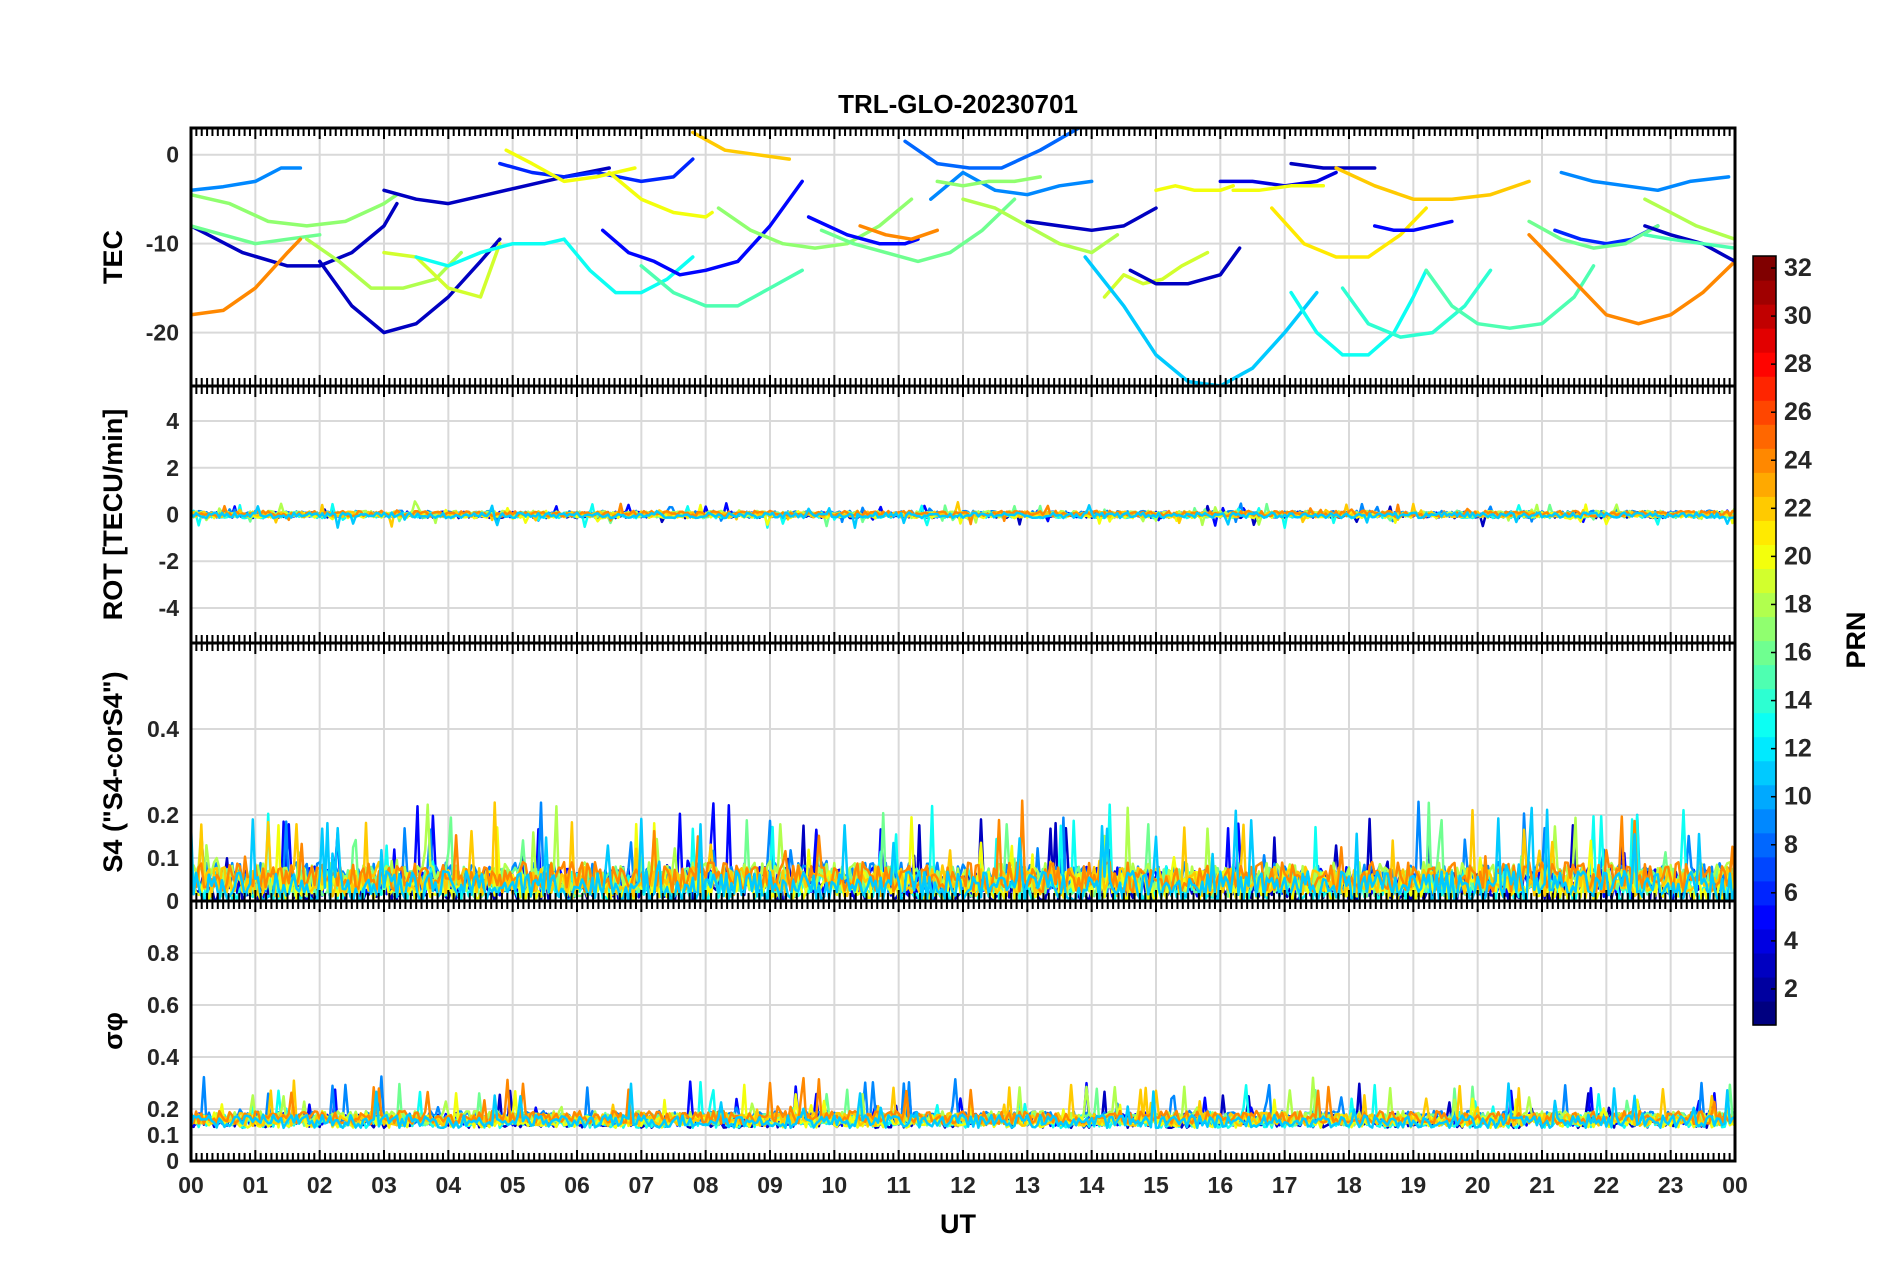 The height and width of the screenshot is (1272, 1902). Describe the element at coordinates (963, 1185) in the screenshot. I see `x-tick-label: 12` at that location.